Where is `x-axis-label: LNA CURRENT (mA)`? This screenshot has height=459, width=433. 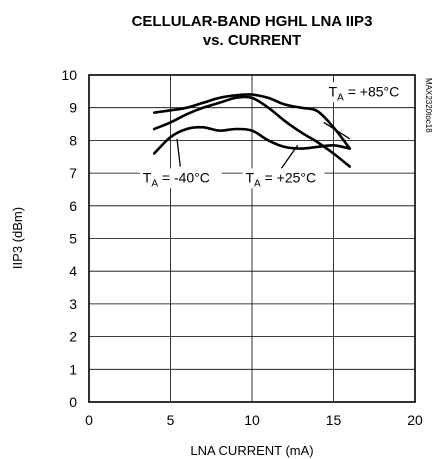
x-axis-label: LNA CURRENT (mA) is located at coordinates (251, 450).